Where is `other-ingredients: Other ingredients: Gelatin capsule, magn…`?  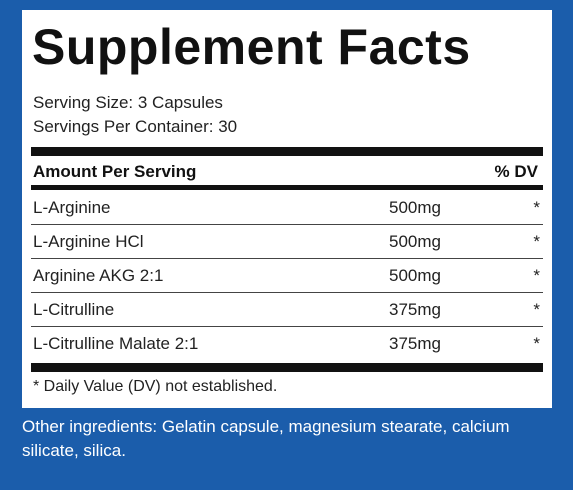
other-ingredients: Other ingredients: Gelatin capsule, magn… is located at coordinates (266, 438).